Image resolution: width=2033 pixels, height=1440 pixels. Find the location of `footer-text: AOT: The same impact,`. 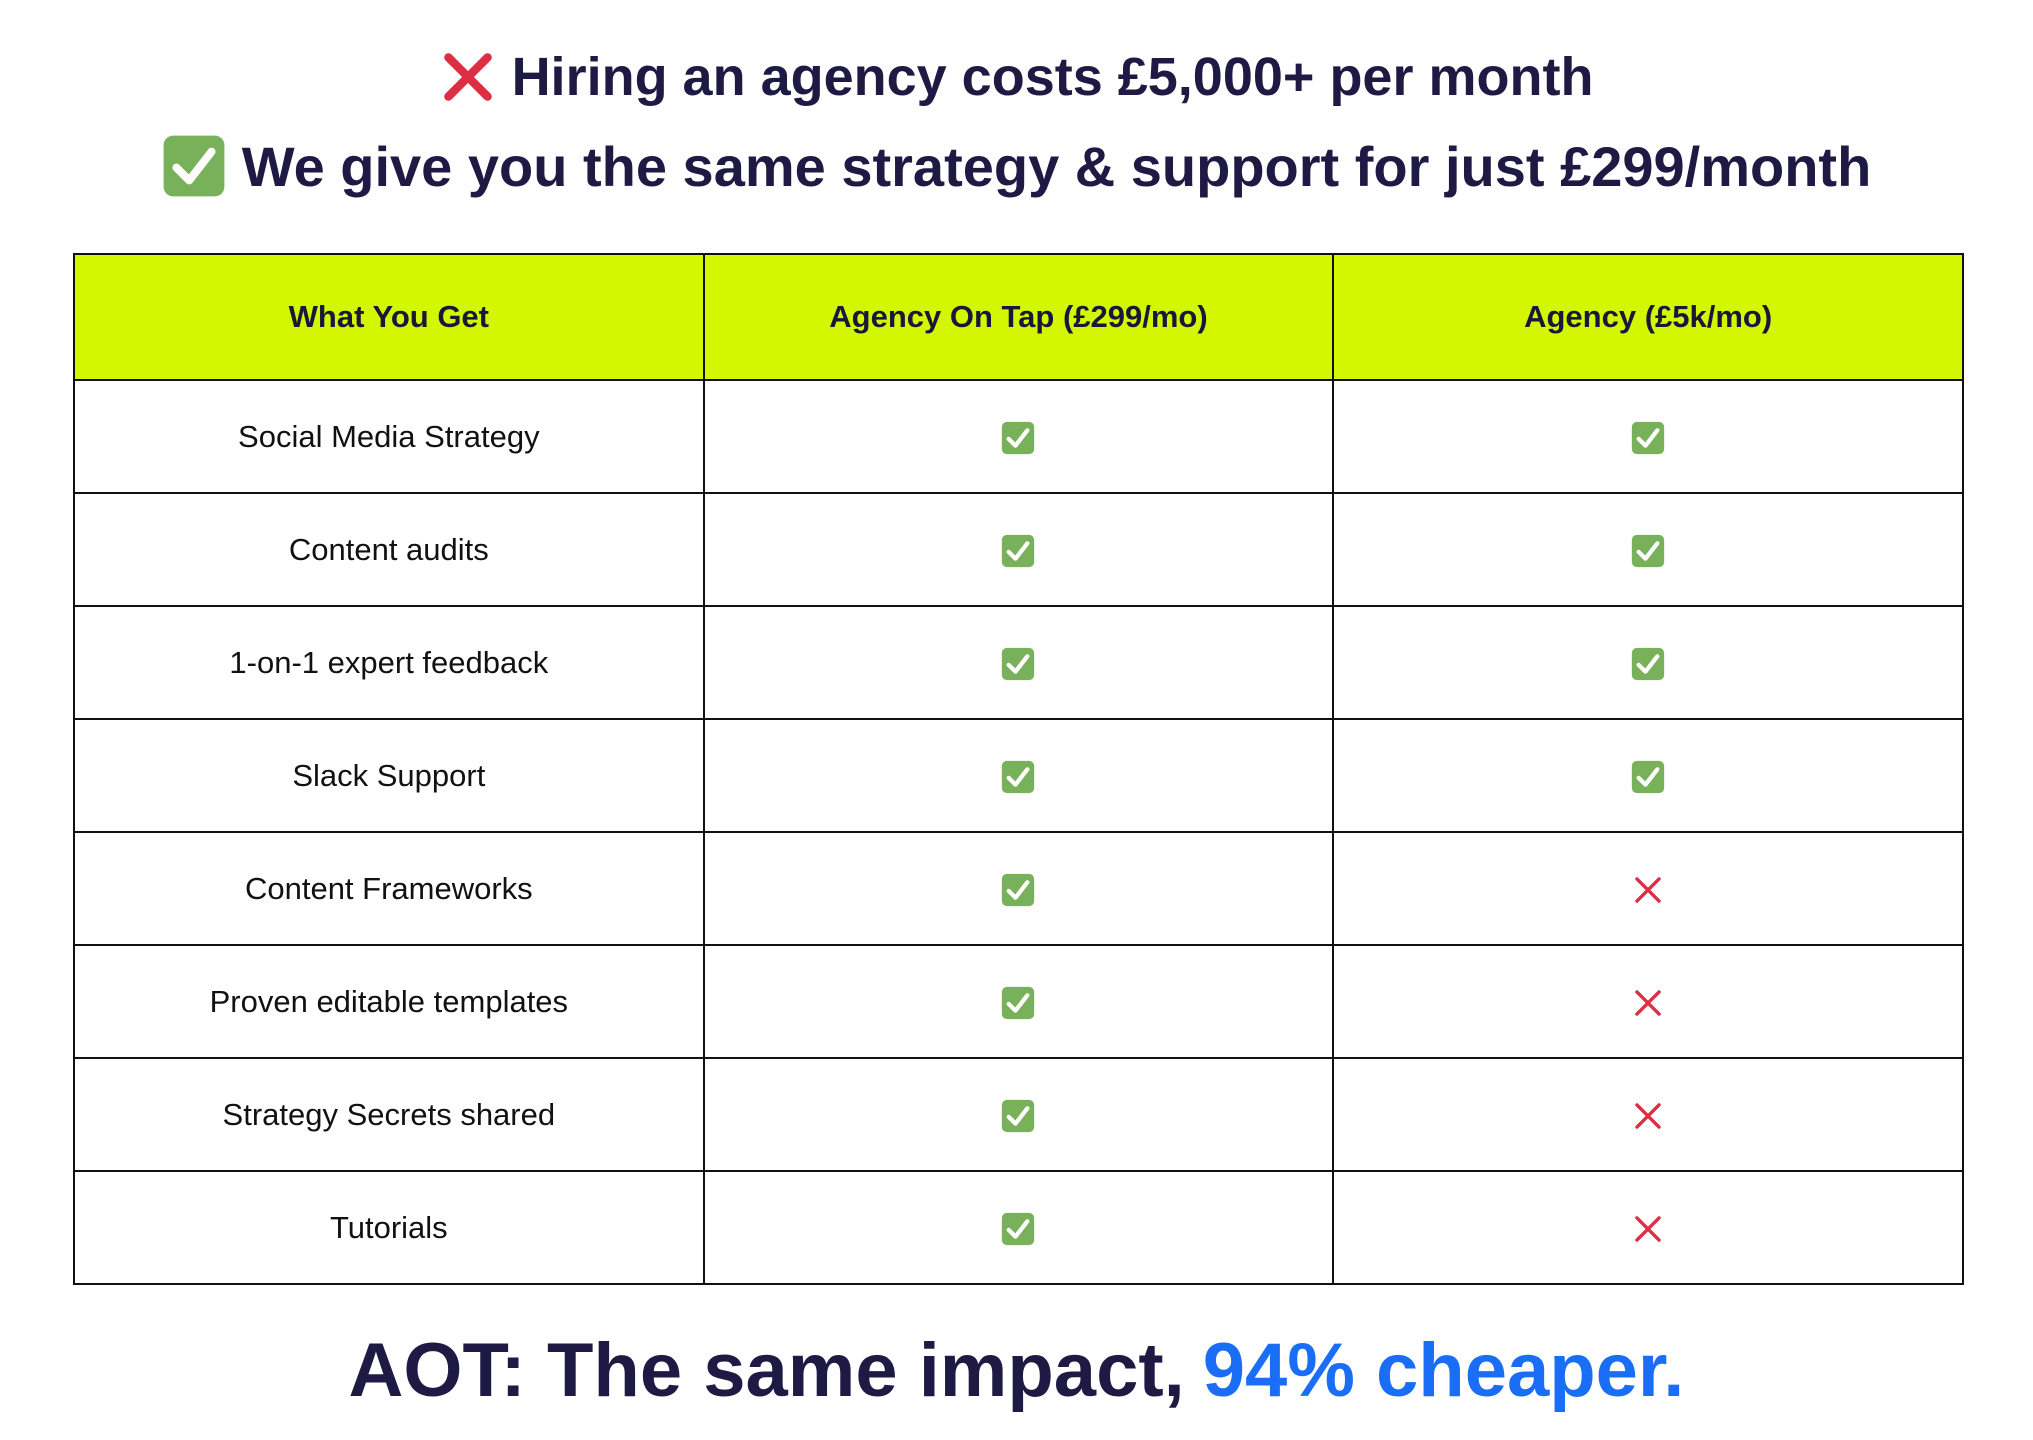

footer-text: AOT: The same impact, is located at coordinates (766, 1370).